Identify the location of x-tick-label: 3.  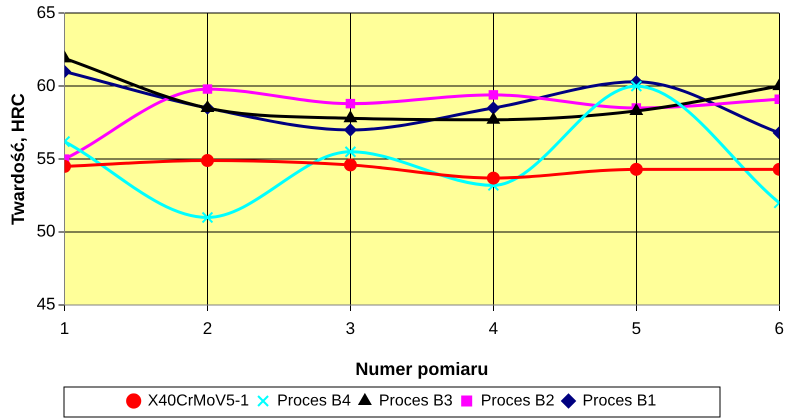
(351, 328).